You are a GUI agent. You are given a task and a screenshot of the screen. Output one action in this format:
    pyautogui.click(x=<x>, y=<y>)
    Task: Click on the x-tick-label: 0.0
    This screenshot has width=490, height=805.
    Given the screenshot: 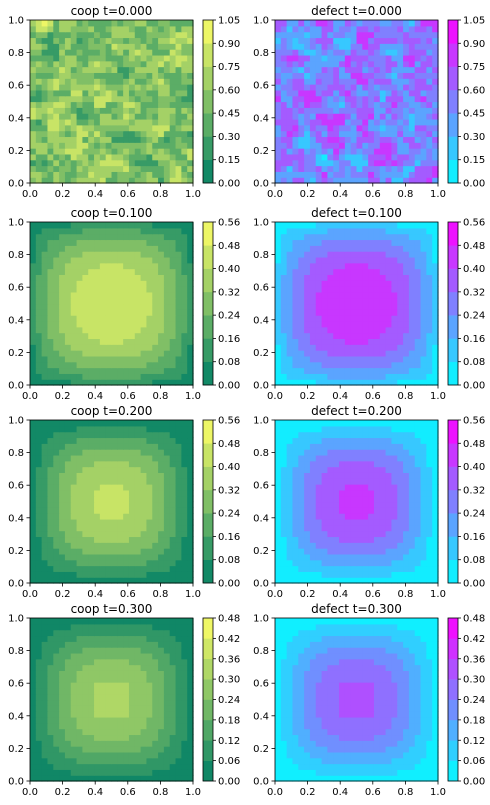 What is the action you would take?
    pyautogui.click(x=30, y=194)
    